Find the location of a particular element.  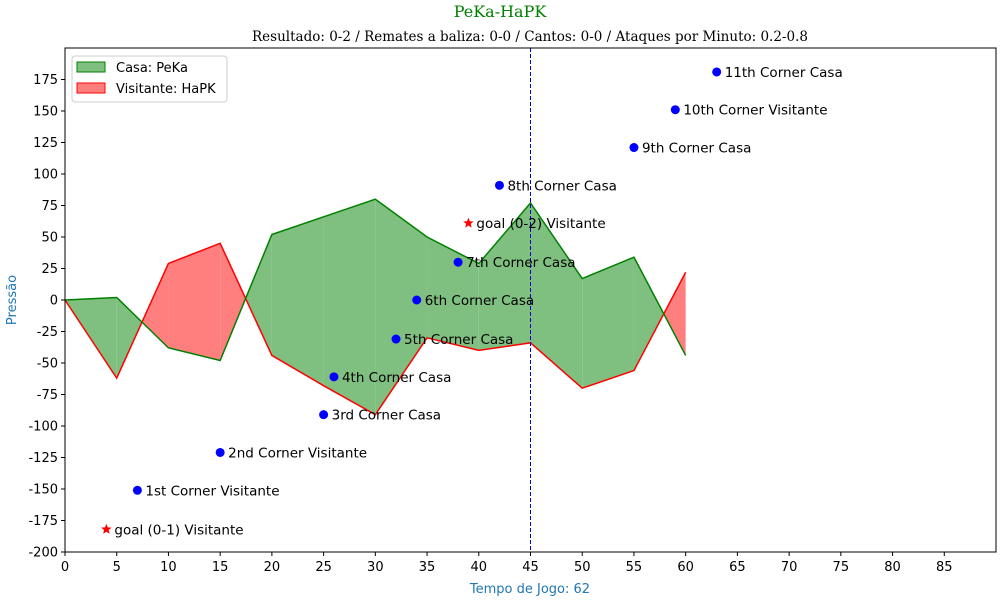

legend-swatch-away is located at coordinates (91, 88).